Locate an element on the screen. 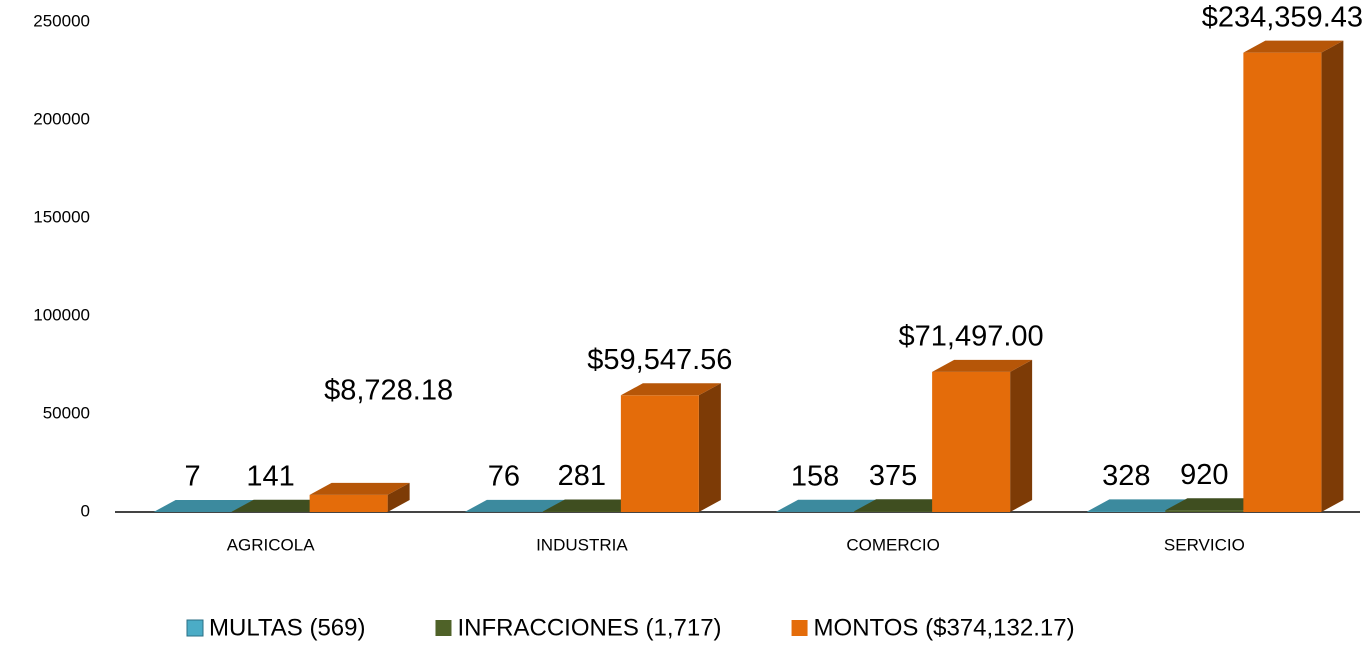 This screenshot has width=1371, height=648. legend-label: MULTAS (569) is located at coordinates (287, 627).